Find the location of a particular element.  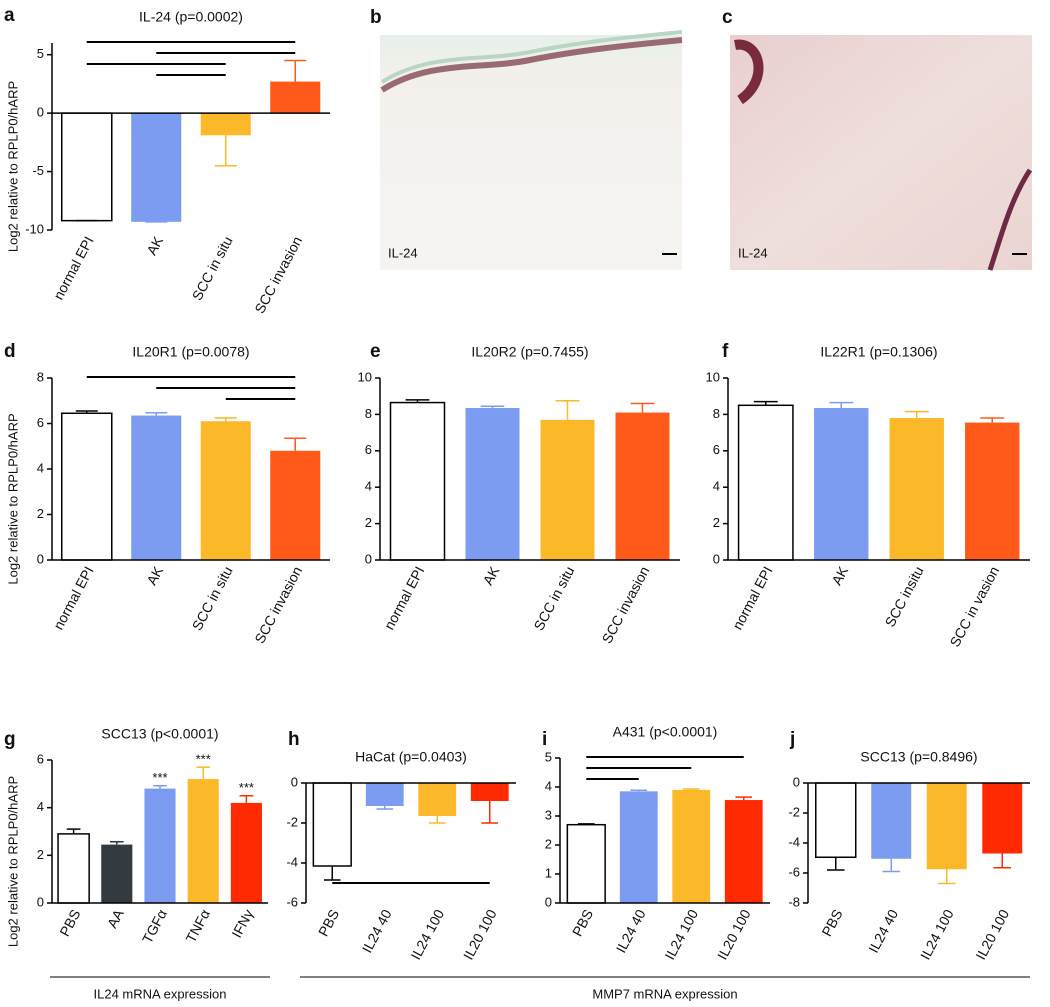

panel-letter: e is located at coordinates (375, 351).